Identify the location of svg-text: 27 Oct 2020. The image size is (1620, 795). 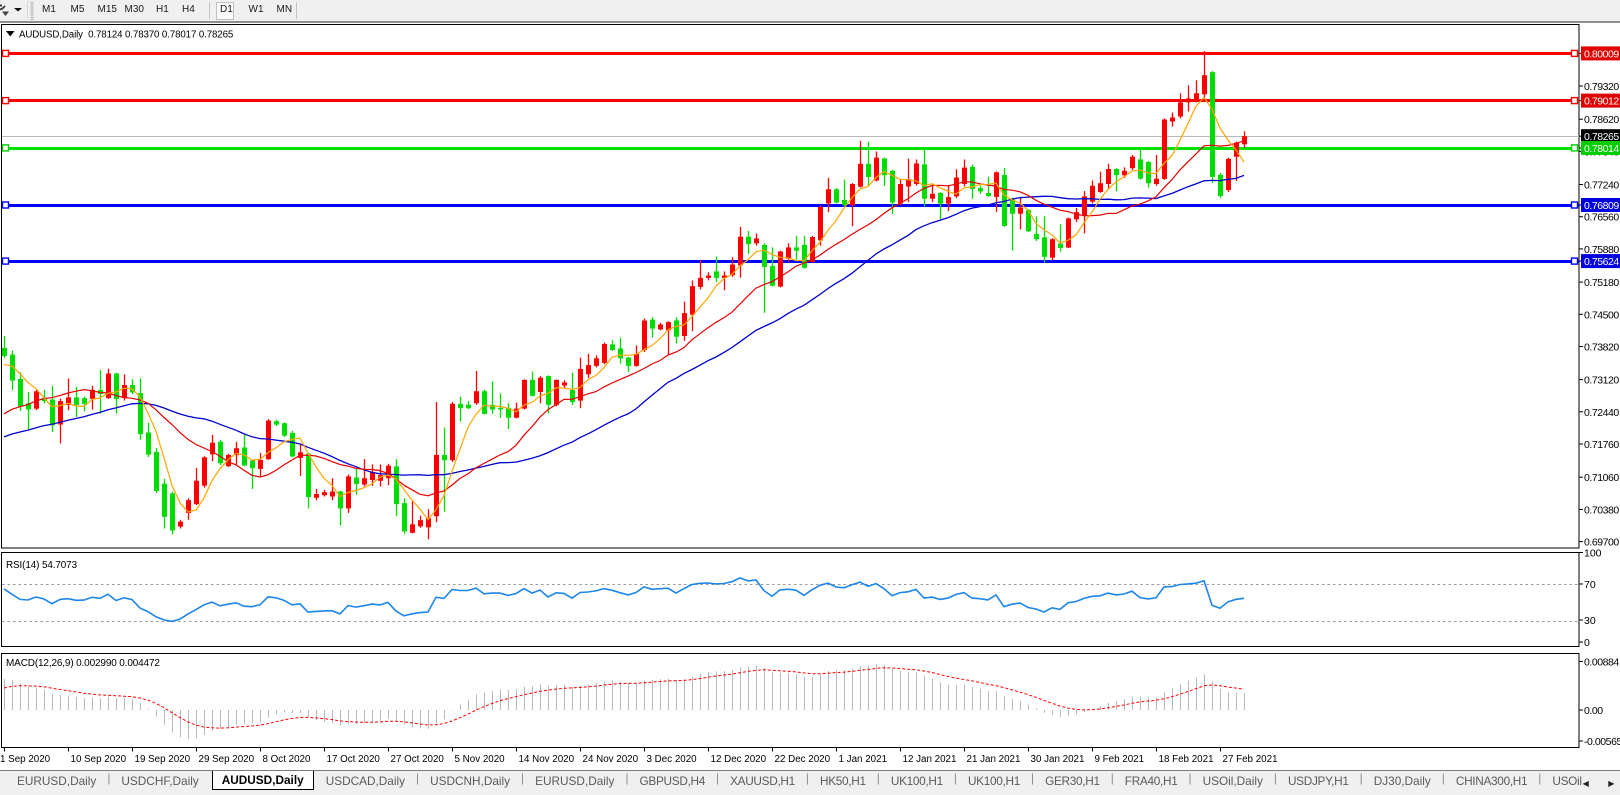
(418, 759).